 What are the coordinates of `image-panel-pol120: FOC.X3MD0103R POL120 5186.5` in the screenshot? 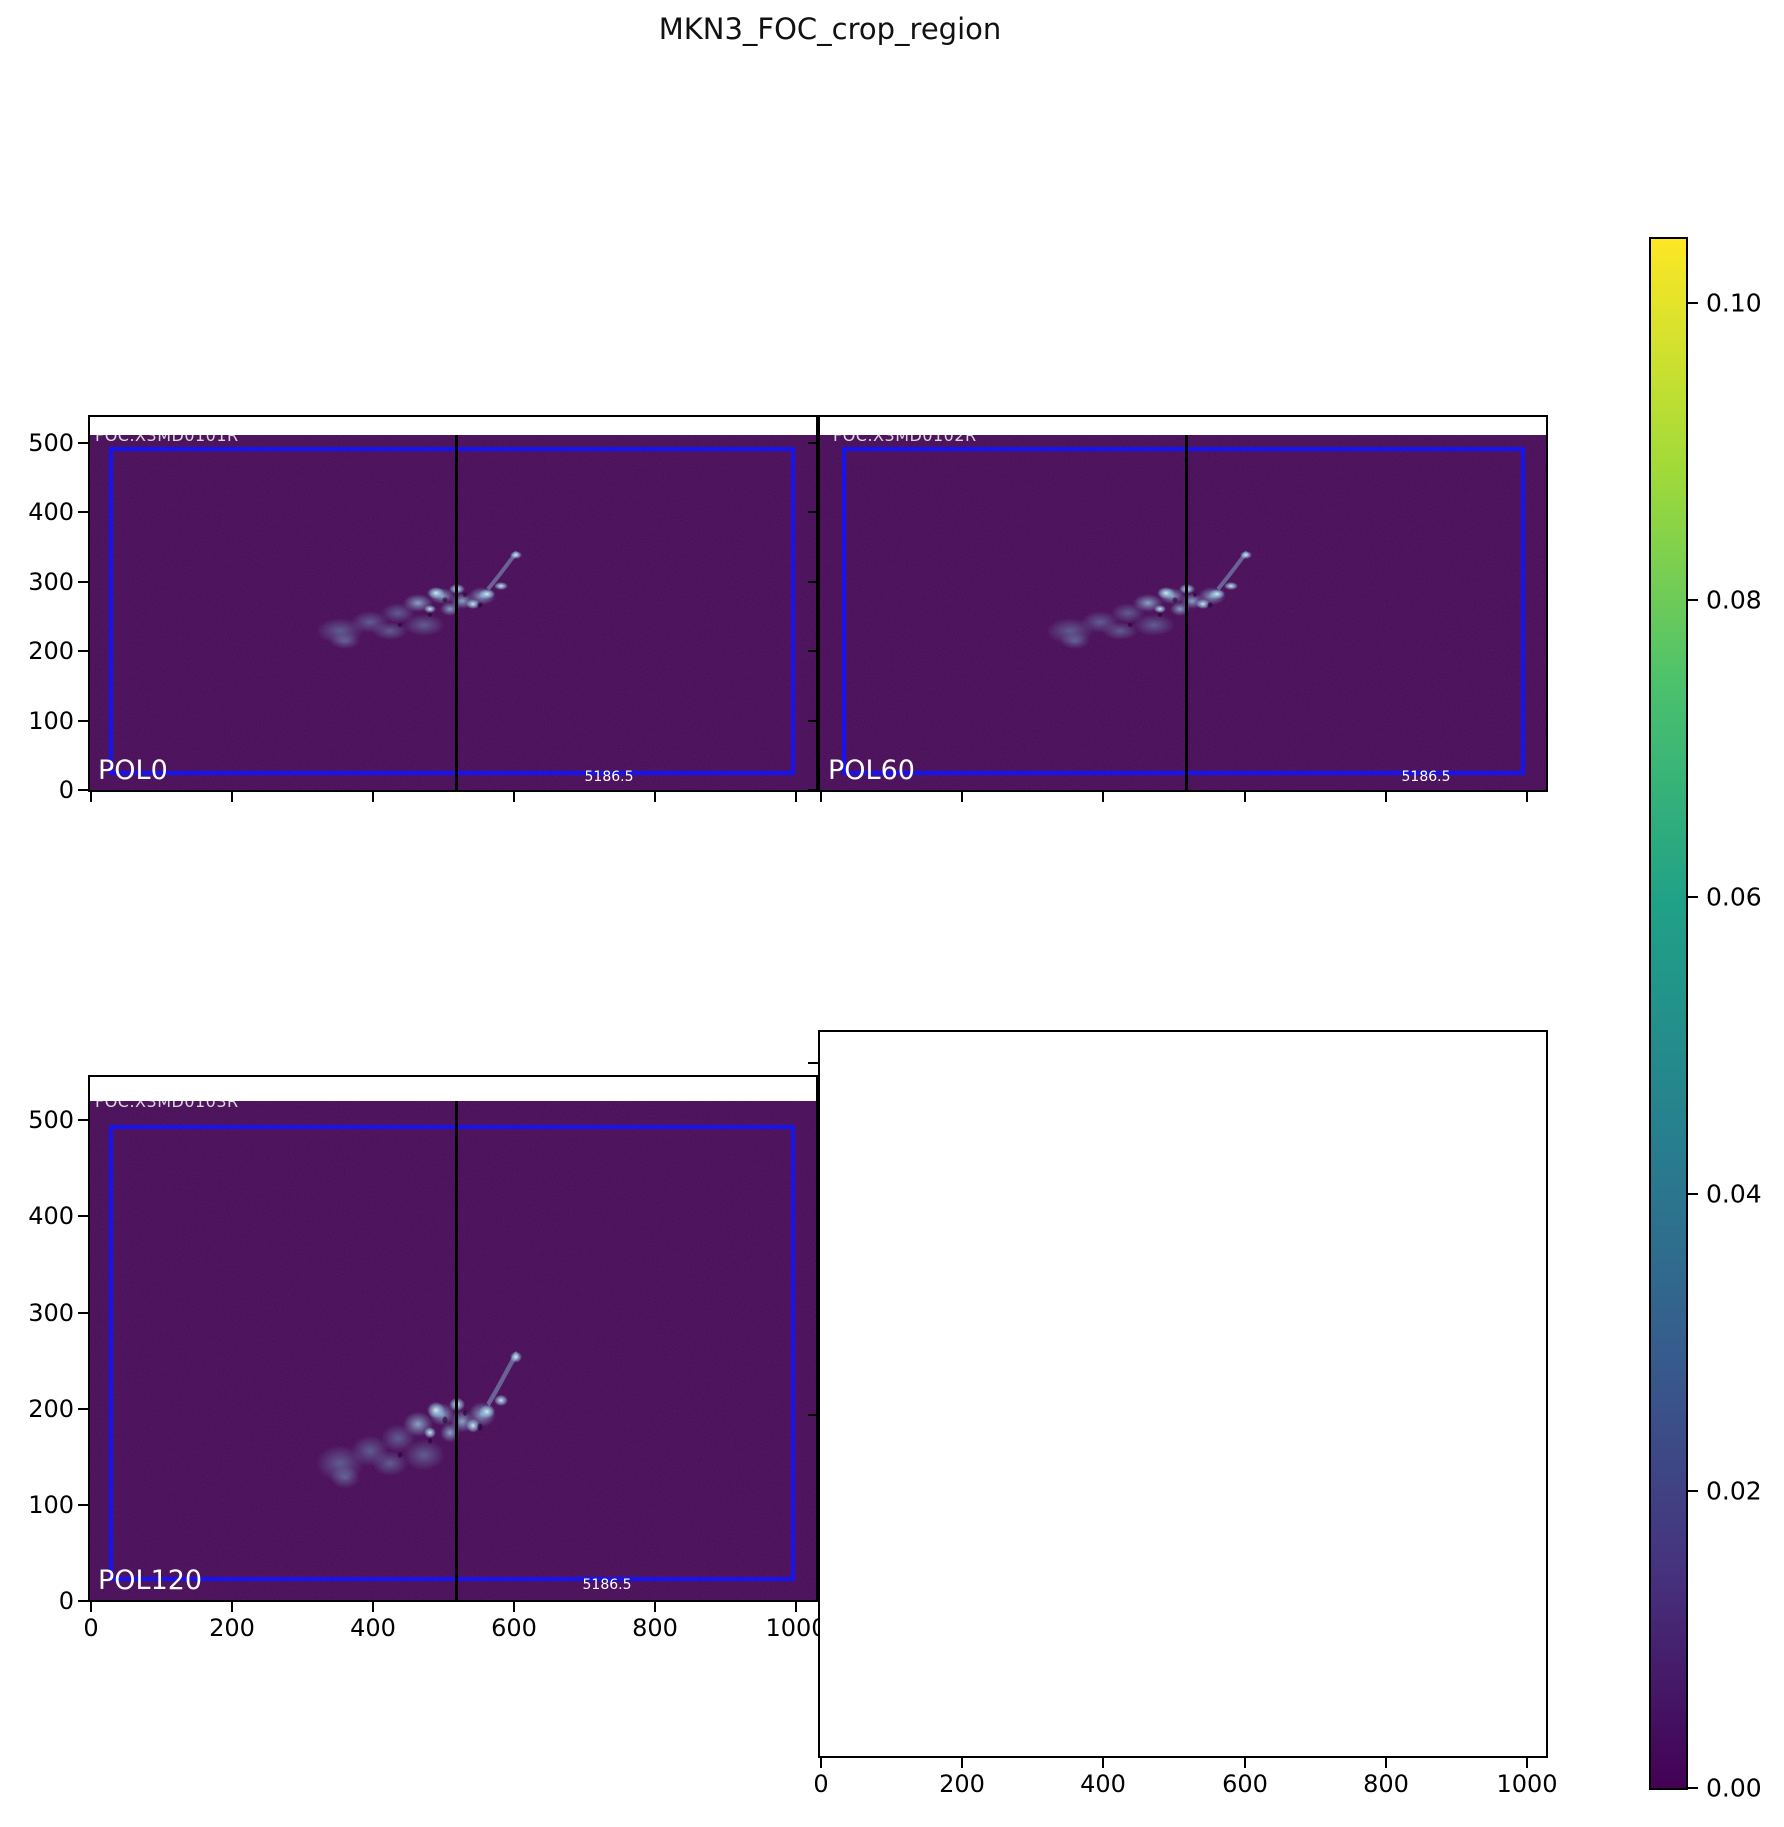 It's located at (453, 1350).